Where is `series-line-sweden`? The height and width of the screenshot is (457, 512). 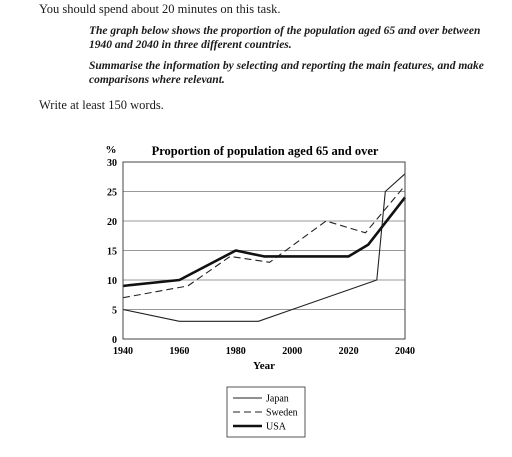
series-line-sweden is located at coordinates (264, 242).